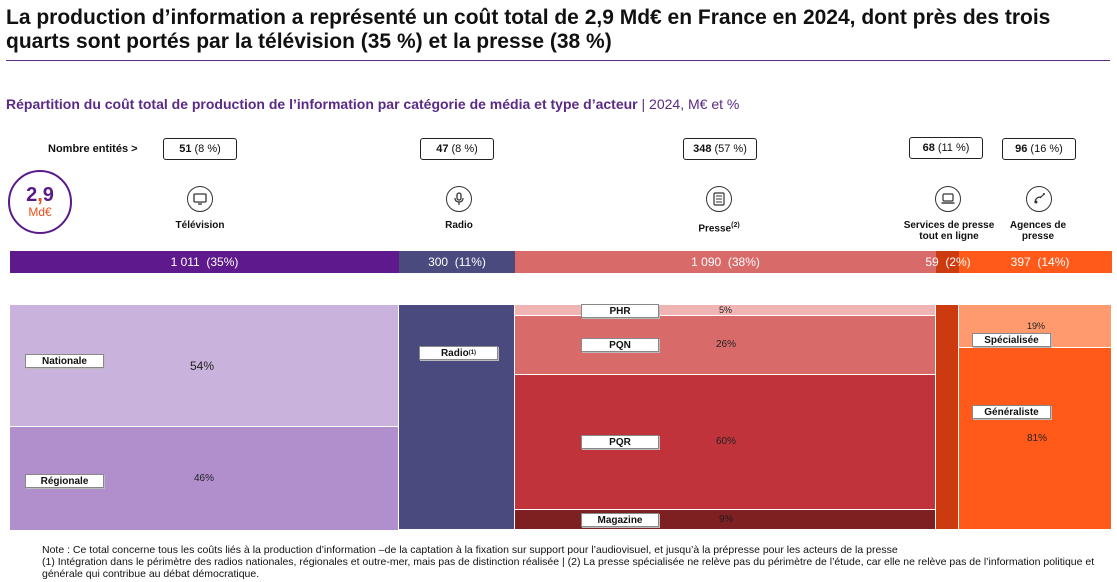 The image size is (1117, 582). Describe the element at coordinates (1039, 149) in the screenshot. I see `entities-box-agences: 96 (16 %)` at that location.